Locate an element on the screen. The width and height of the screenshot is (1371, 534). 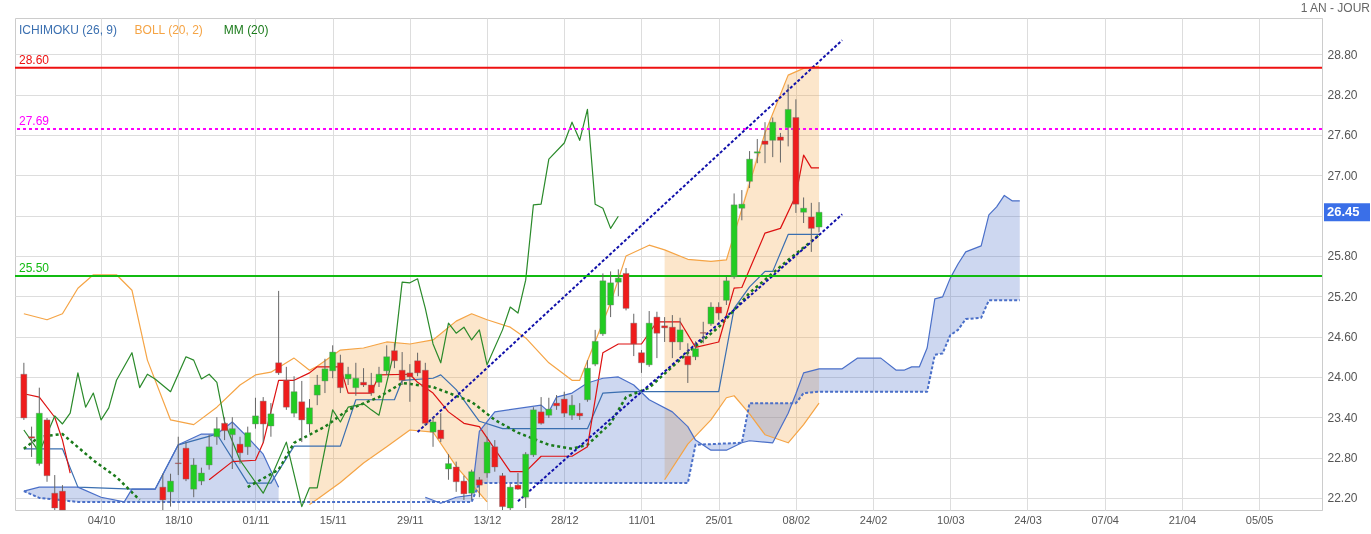
x-tick-label: 25/01 is located at coordinates (719, 519).